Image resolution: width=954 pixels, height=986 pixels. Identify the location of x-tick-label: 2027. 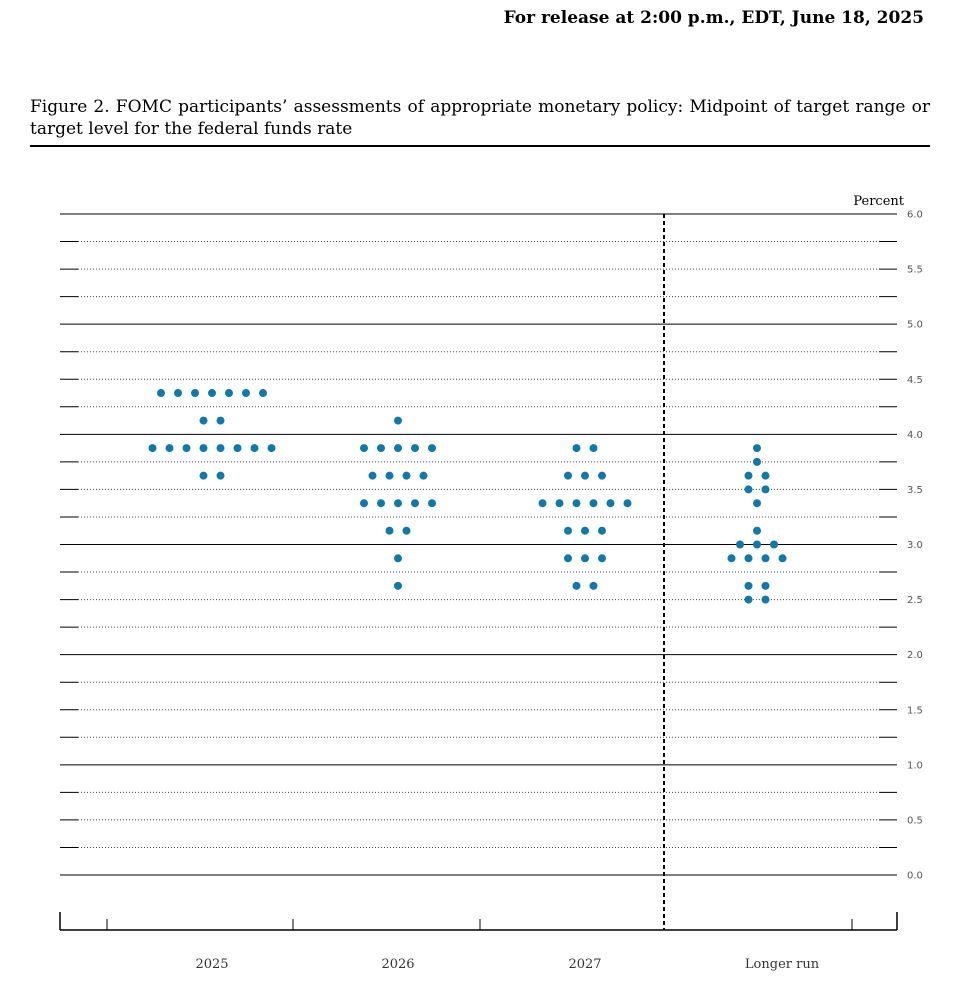
(584, 964).